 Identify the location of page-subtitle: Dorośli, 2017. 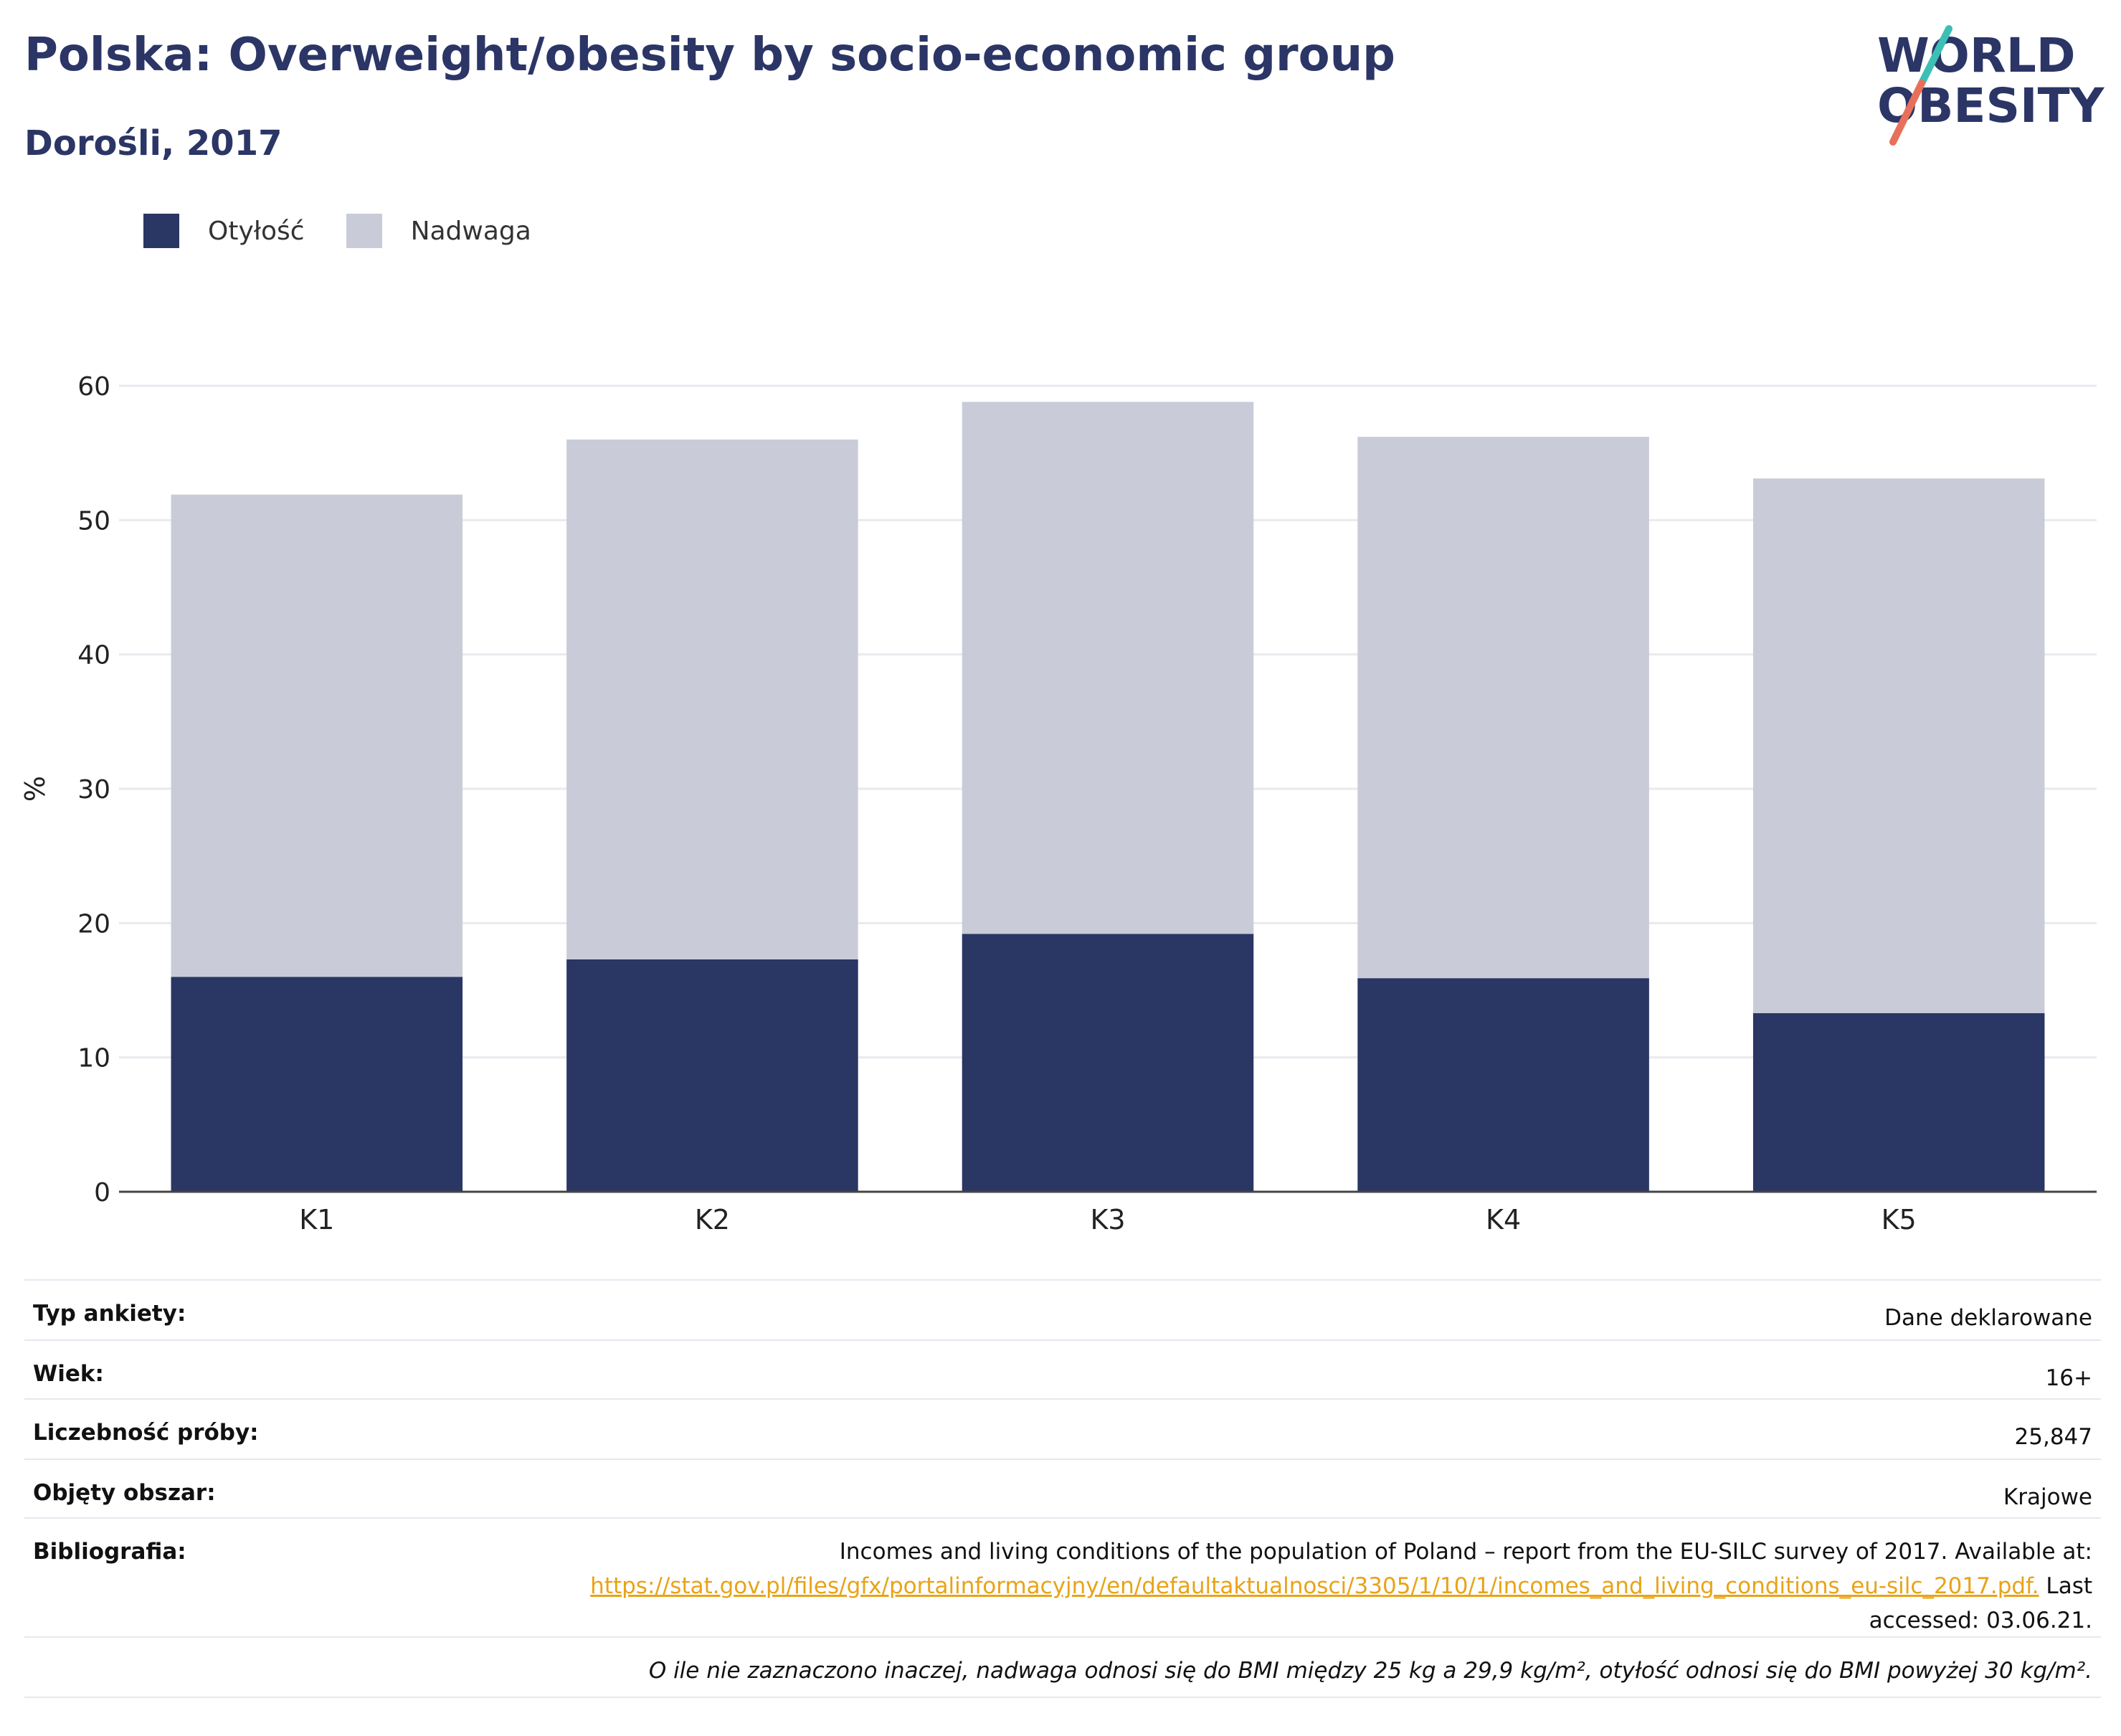
(153, 143).